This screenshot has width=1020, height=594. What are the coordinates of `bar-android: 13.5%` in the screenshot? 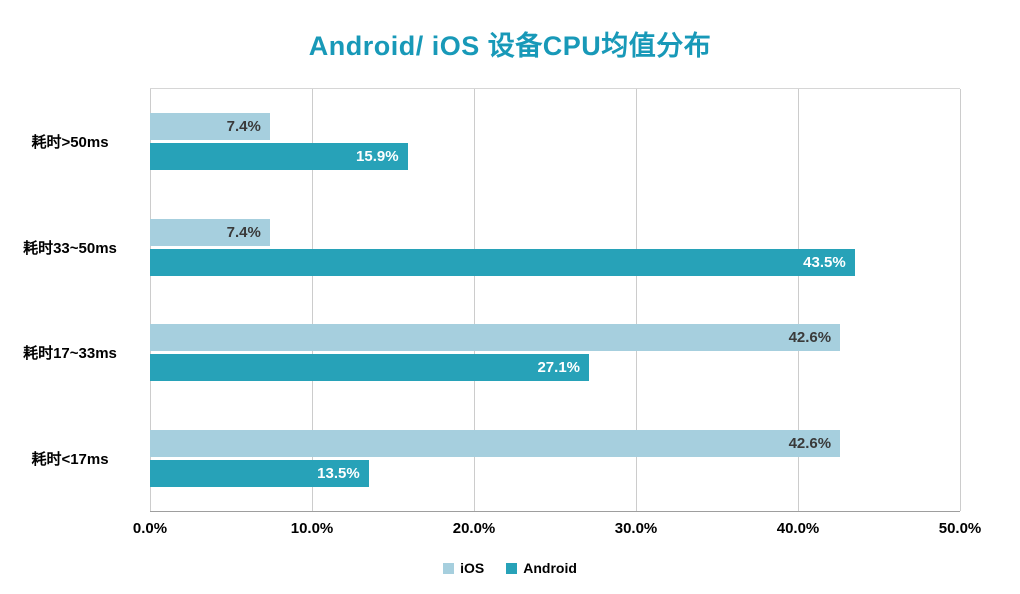 It's located at (259, 473).